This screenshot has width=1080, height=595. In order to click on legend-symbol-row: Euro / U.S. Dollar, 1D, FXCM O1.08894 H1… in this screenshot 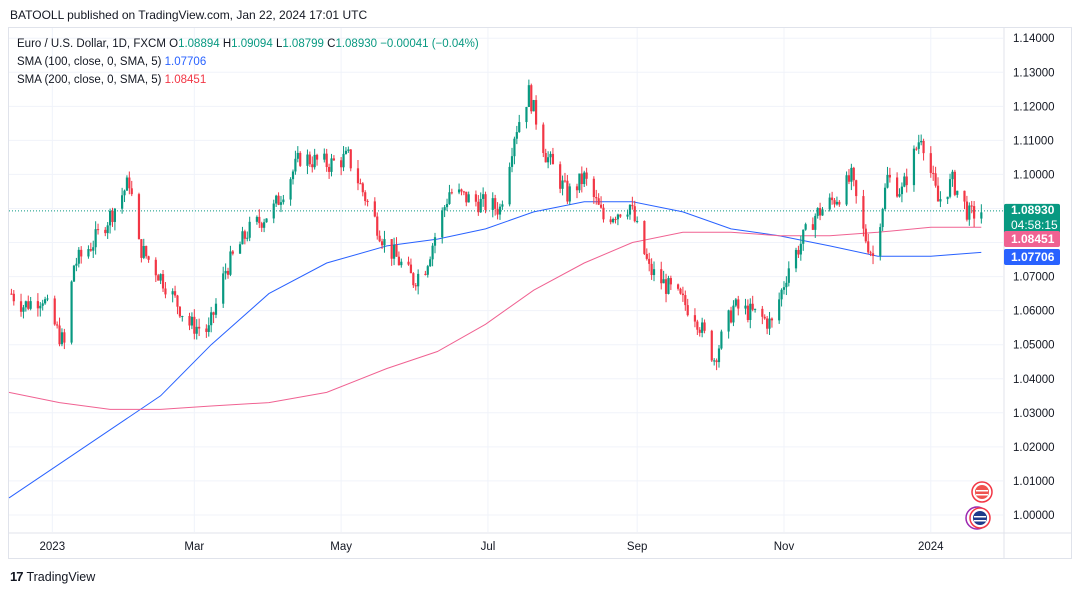, I will do `click(248, 44)`.